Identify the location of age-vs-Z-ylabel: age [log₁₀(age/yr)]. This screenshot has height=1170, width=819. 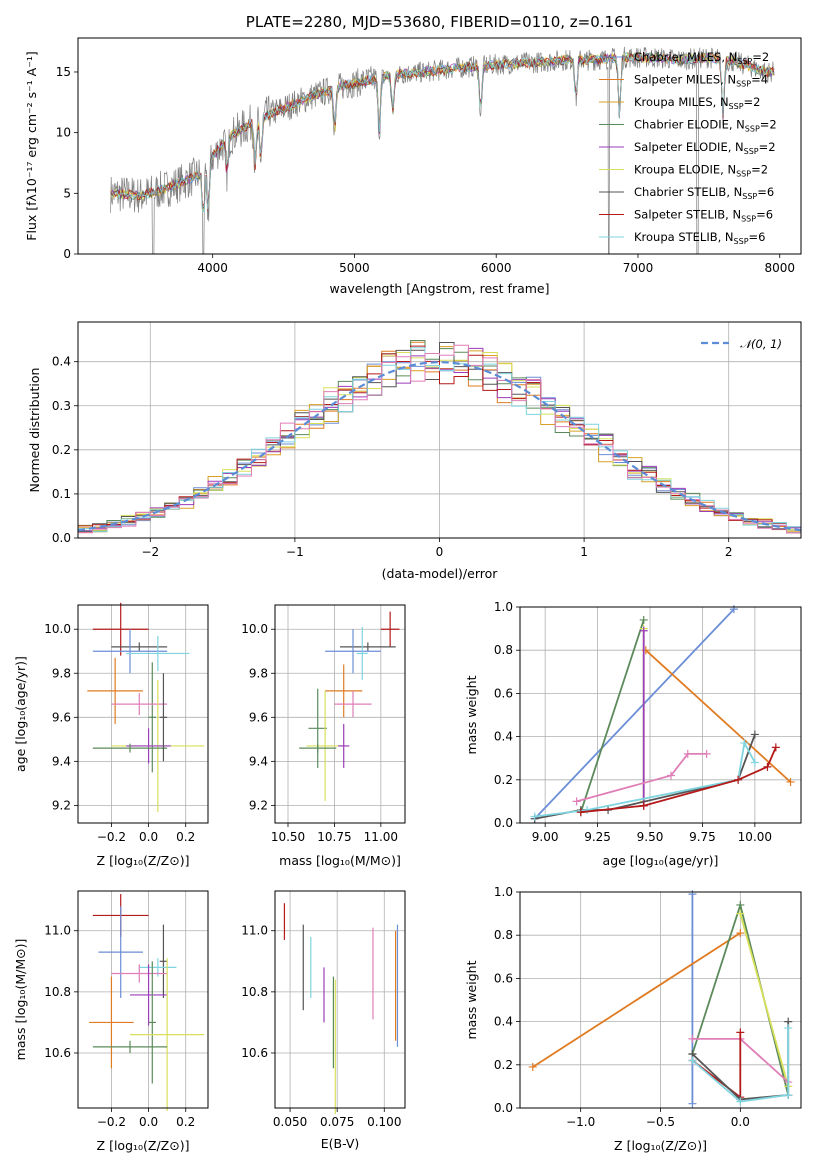
(20, 714).